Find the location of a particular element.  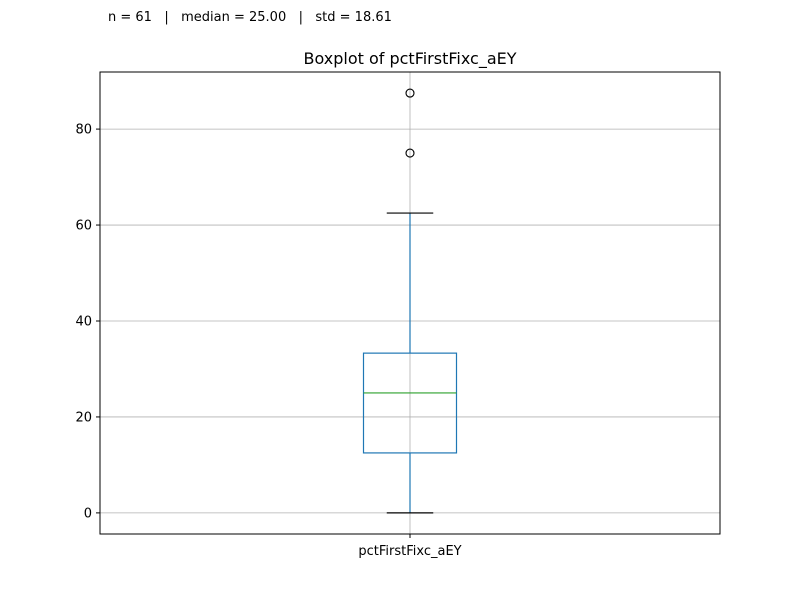

y-tick-label: 60 is located at coordinates (83, 226).